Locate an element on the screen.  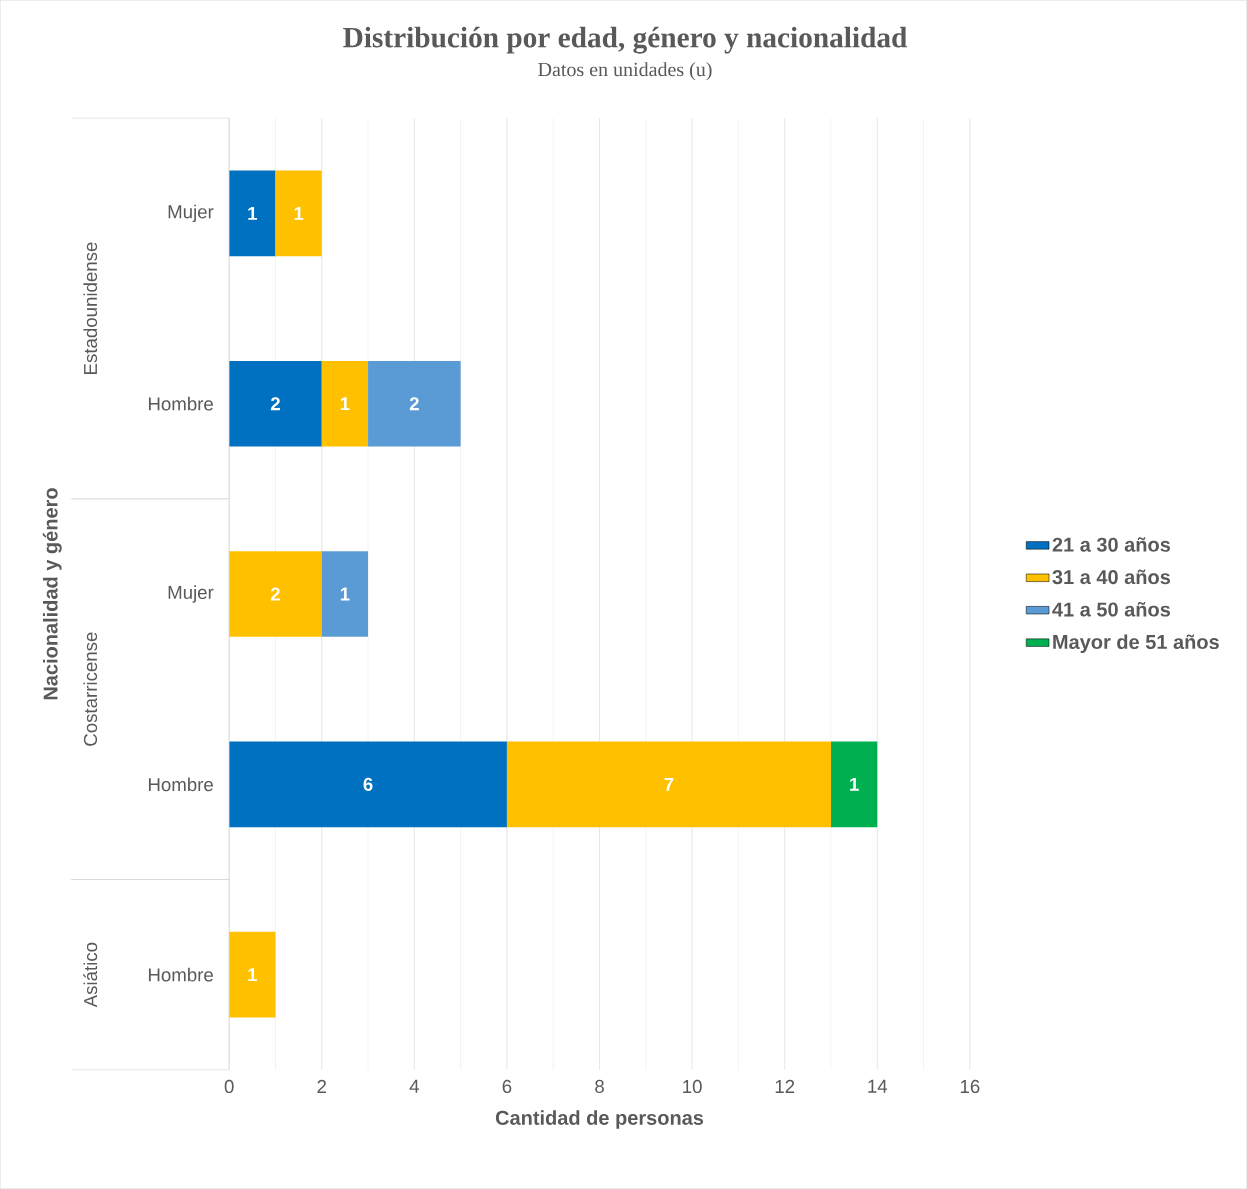
x-tick-label: 14 is located at coordinates (878, 1086).